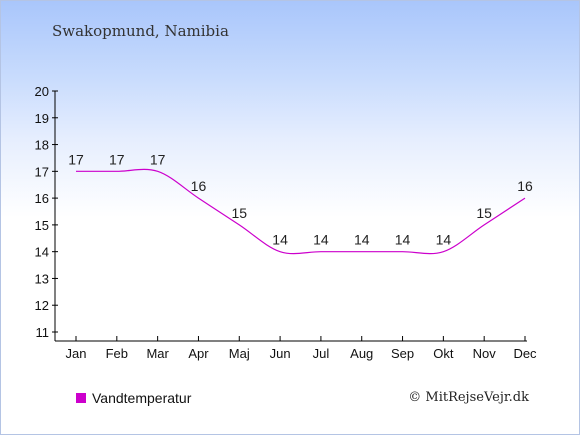 The width and height of the screenshot is (580, 435). What do you see at coordinates (81, 398) in the screenshot?
I see `legend-swatch` at bounding box center [81, 398].